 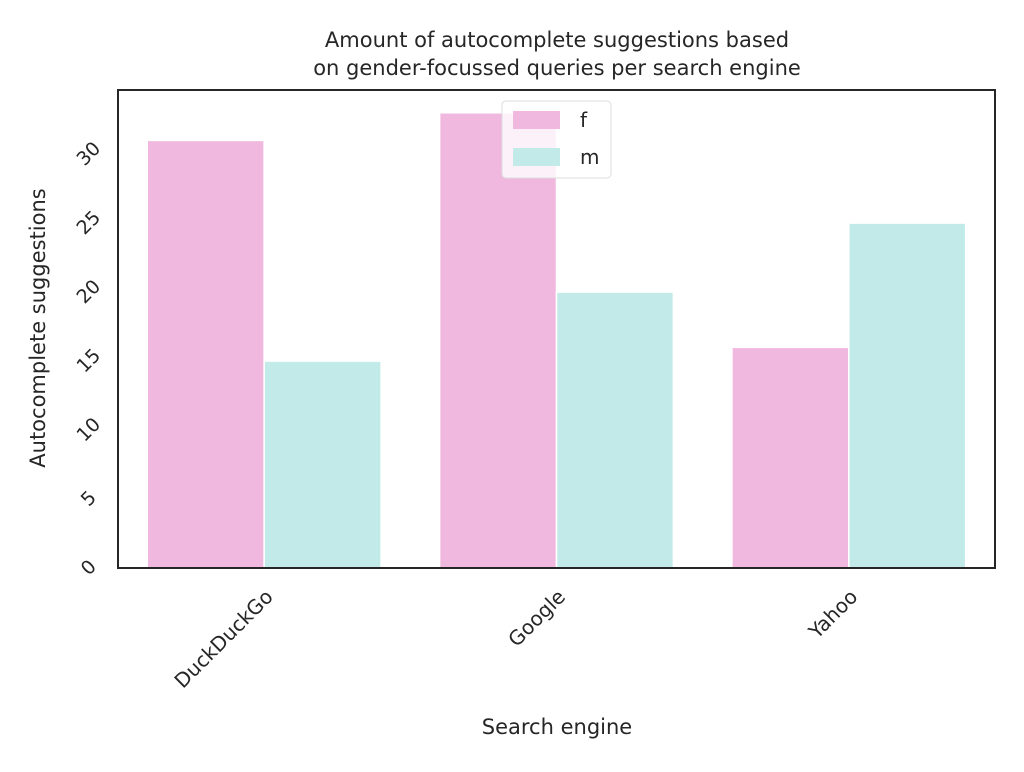 I want to click on bar-f-duckduckgo, so click(x=205, y=354).